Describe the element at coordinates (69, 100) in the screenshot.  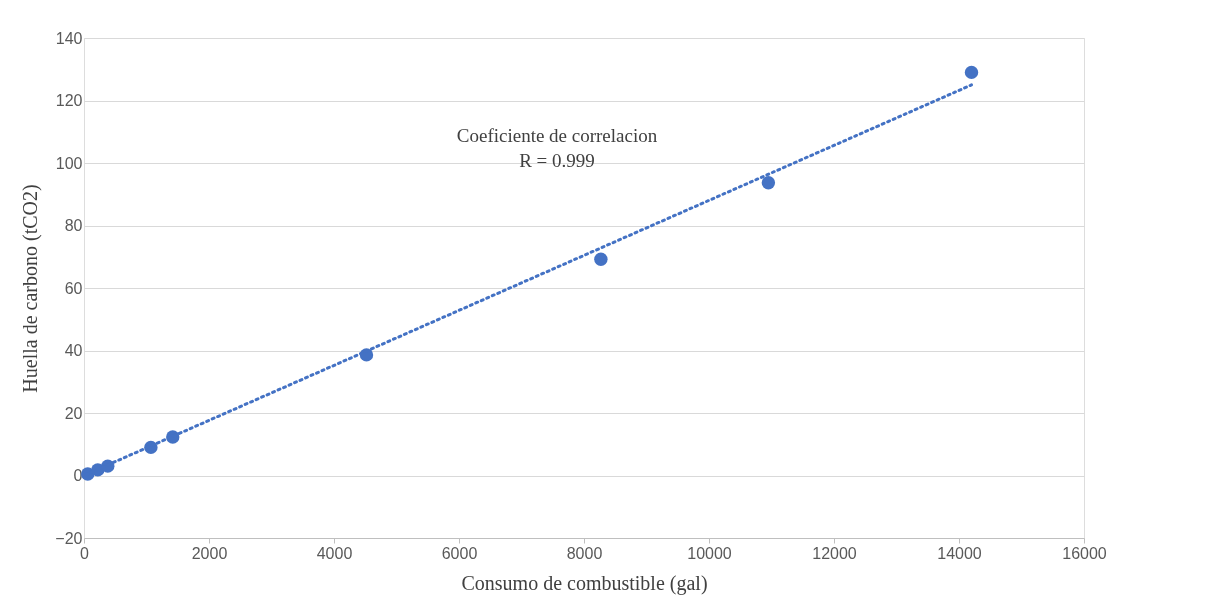
I see `y-tick-label: 120` at that location.